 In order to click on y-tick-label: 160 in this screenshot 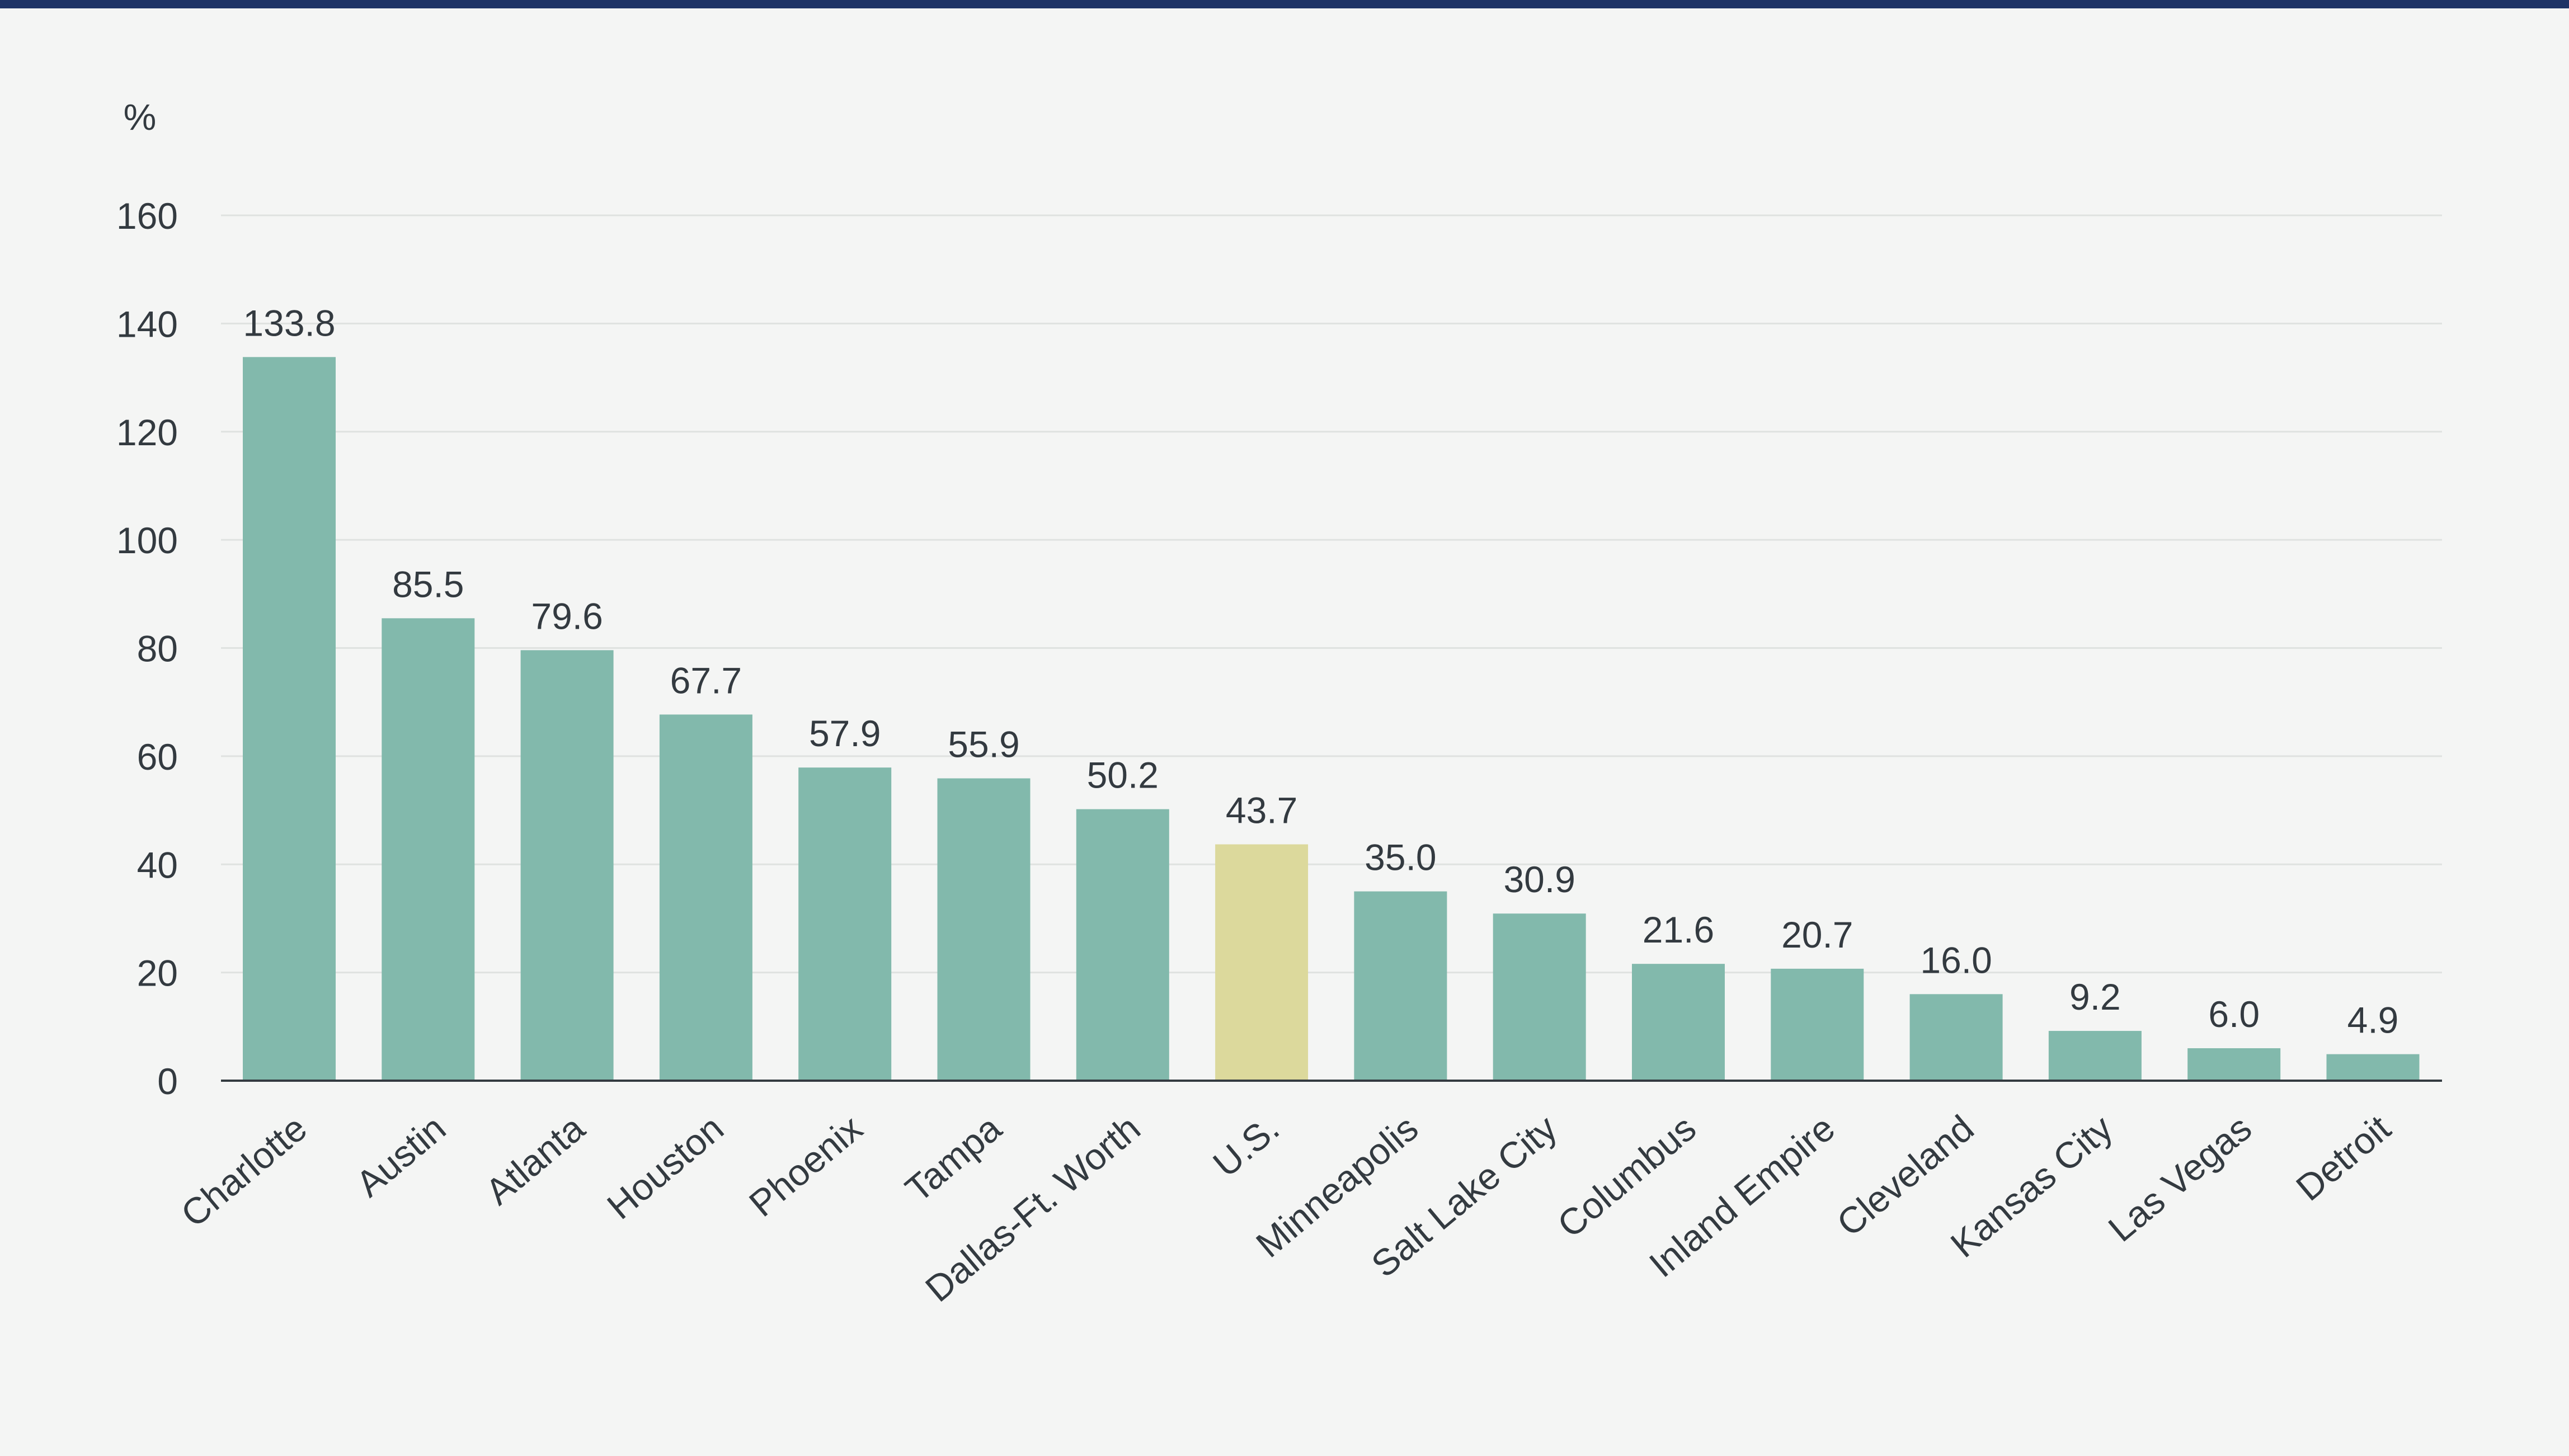, I will do `click(147, 216)`.